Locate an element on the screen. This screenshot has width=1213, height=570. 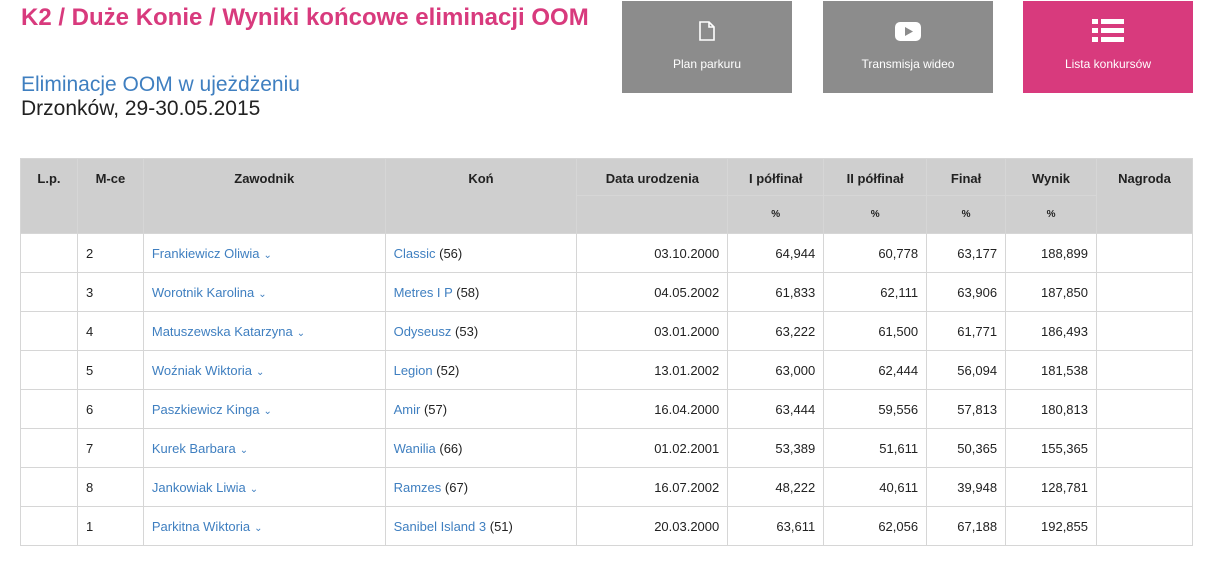
semifinal-2-cell: 59,556 is located at coordinates (875, 409).